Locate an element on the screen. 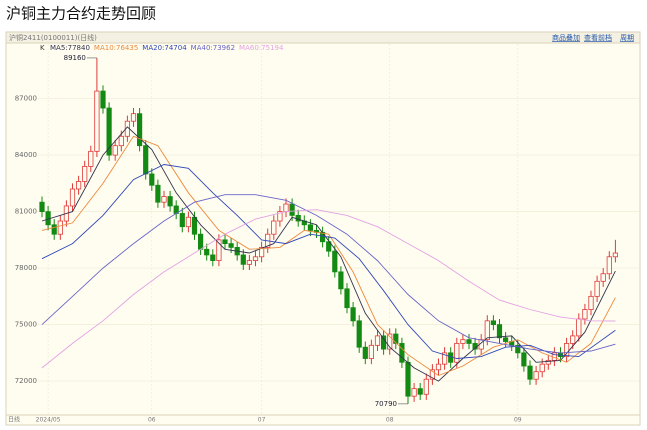 Image resolution: width=647 pixels, height=430 pixels. kline-label: K is located at coordinates (42, 48).